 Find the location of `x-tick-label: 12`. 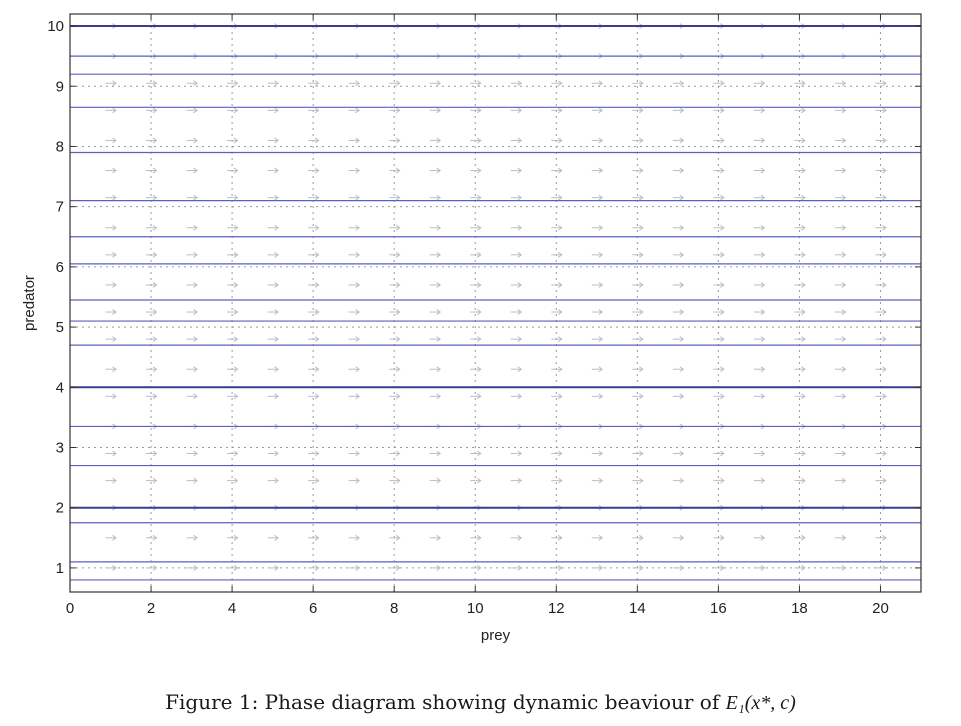

x-tick-label: 12 is located at coordinates (556, 608).